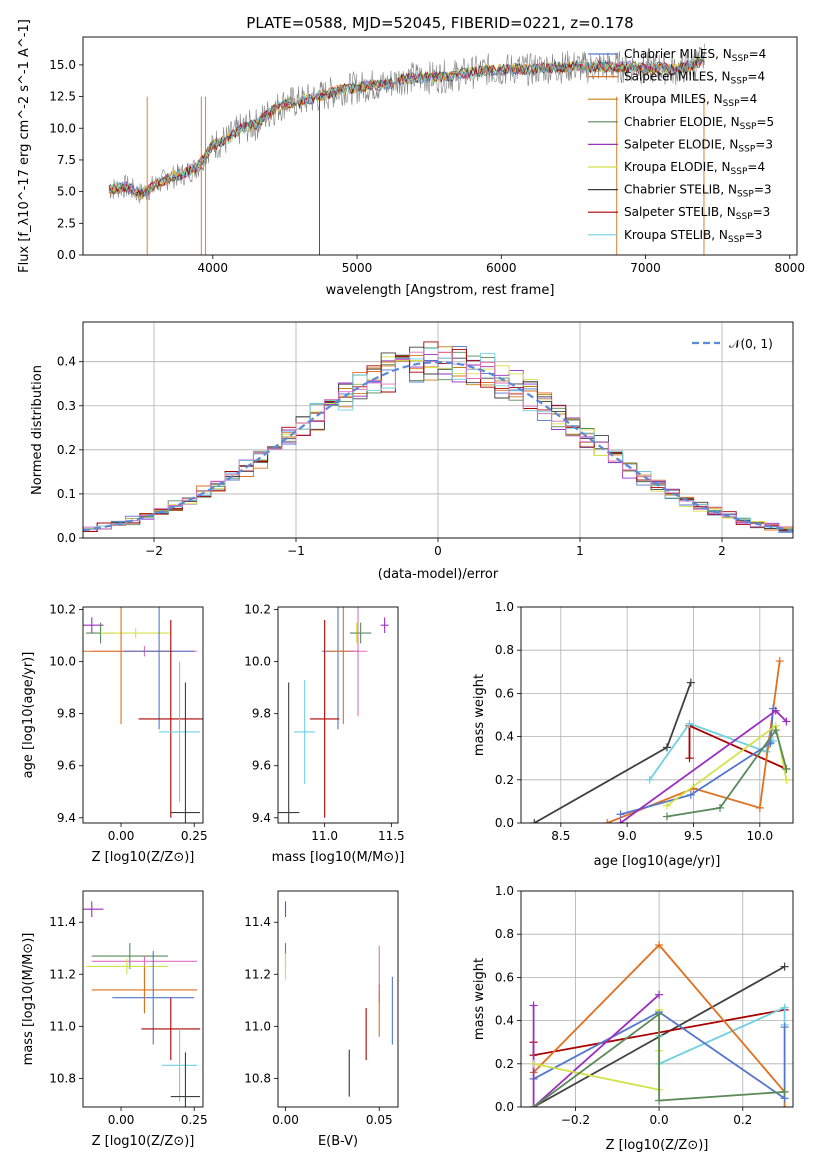 The height and width of the screenshot is (1170, 819). Describe the element at coordinates (695, 55) in the screenshot. I see `legend-label: Chabrier MILES, NSSP=4` at that location.